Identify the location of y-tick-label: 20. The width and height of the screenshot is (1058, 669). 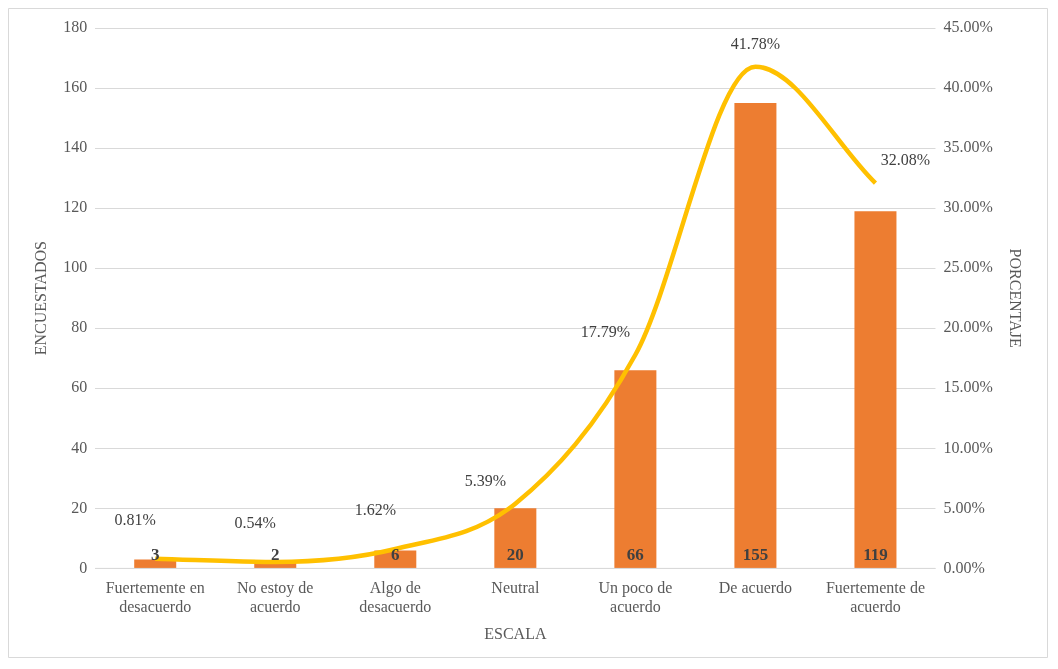
(79, 507).